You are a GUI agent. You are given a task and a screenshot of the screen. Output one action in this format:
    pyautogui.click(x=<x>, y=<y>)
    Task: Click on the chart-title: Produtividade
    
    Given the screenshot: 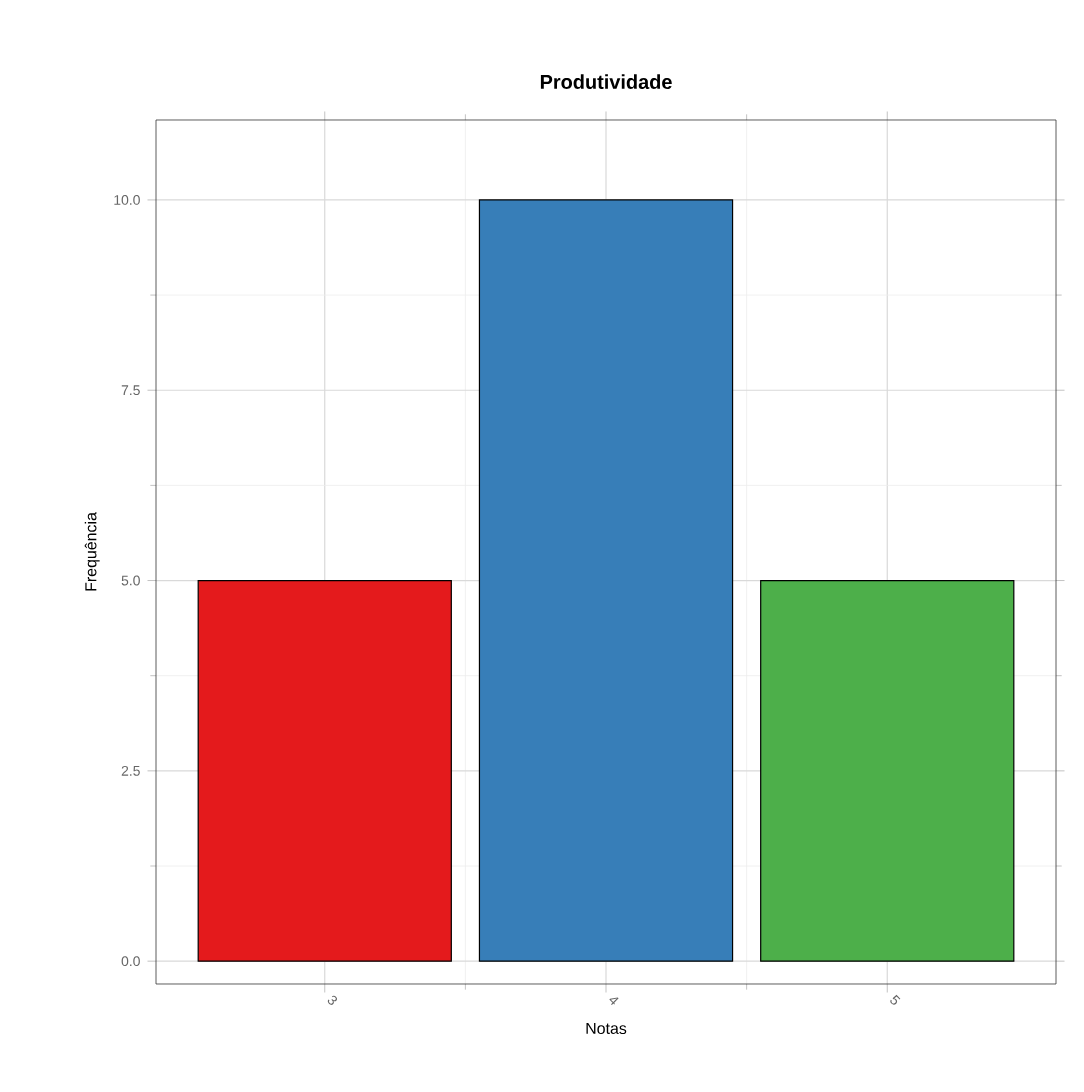 What is the action you would take?
    pyautogui.click(x=606, y=81)
    